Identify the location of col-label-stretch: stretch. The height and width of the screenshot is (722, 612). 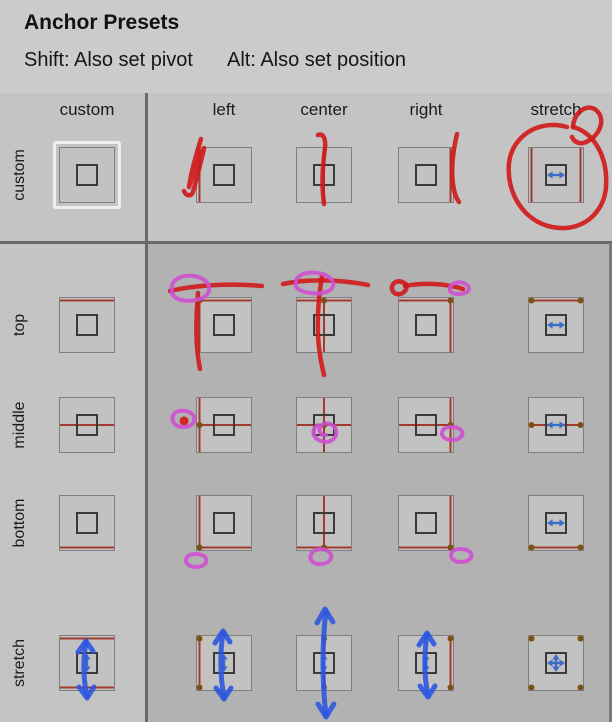
(556, 109).